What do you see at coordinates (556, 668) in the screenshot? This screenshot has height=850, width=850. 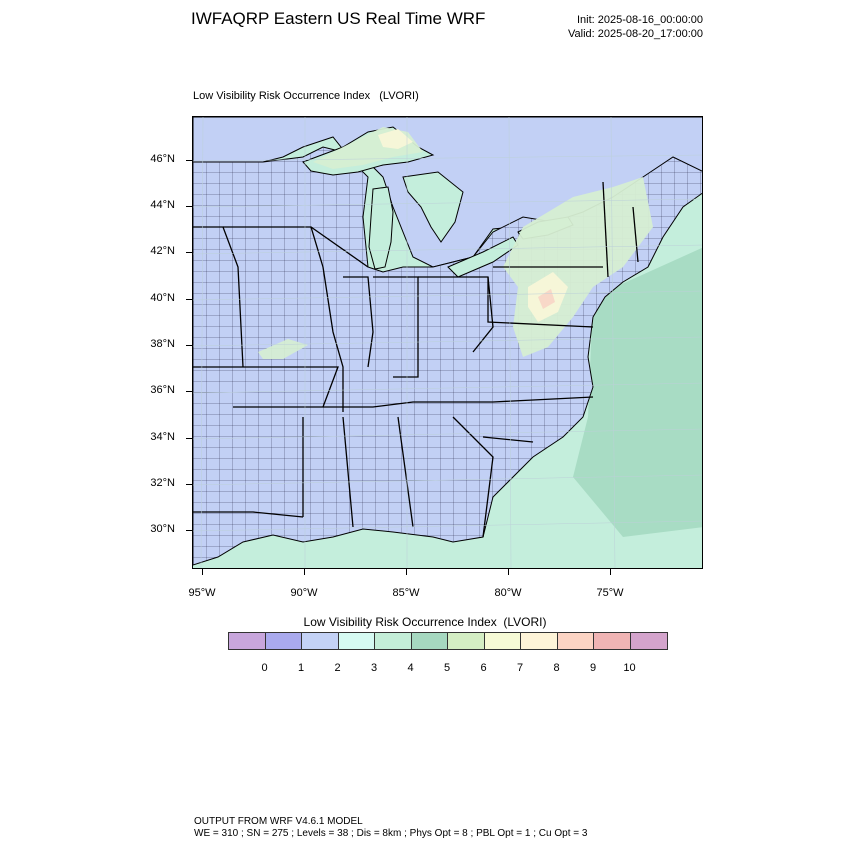 I see `colorbar-label-8: 8` at bounding box center [556, 668].